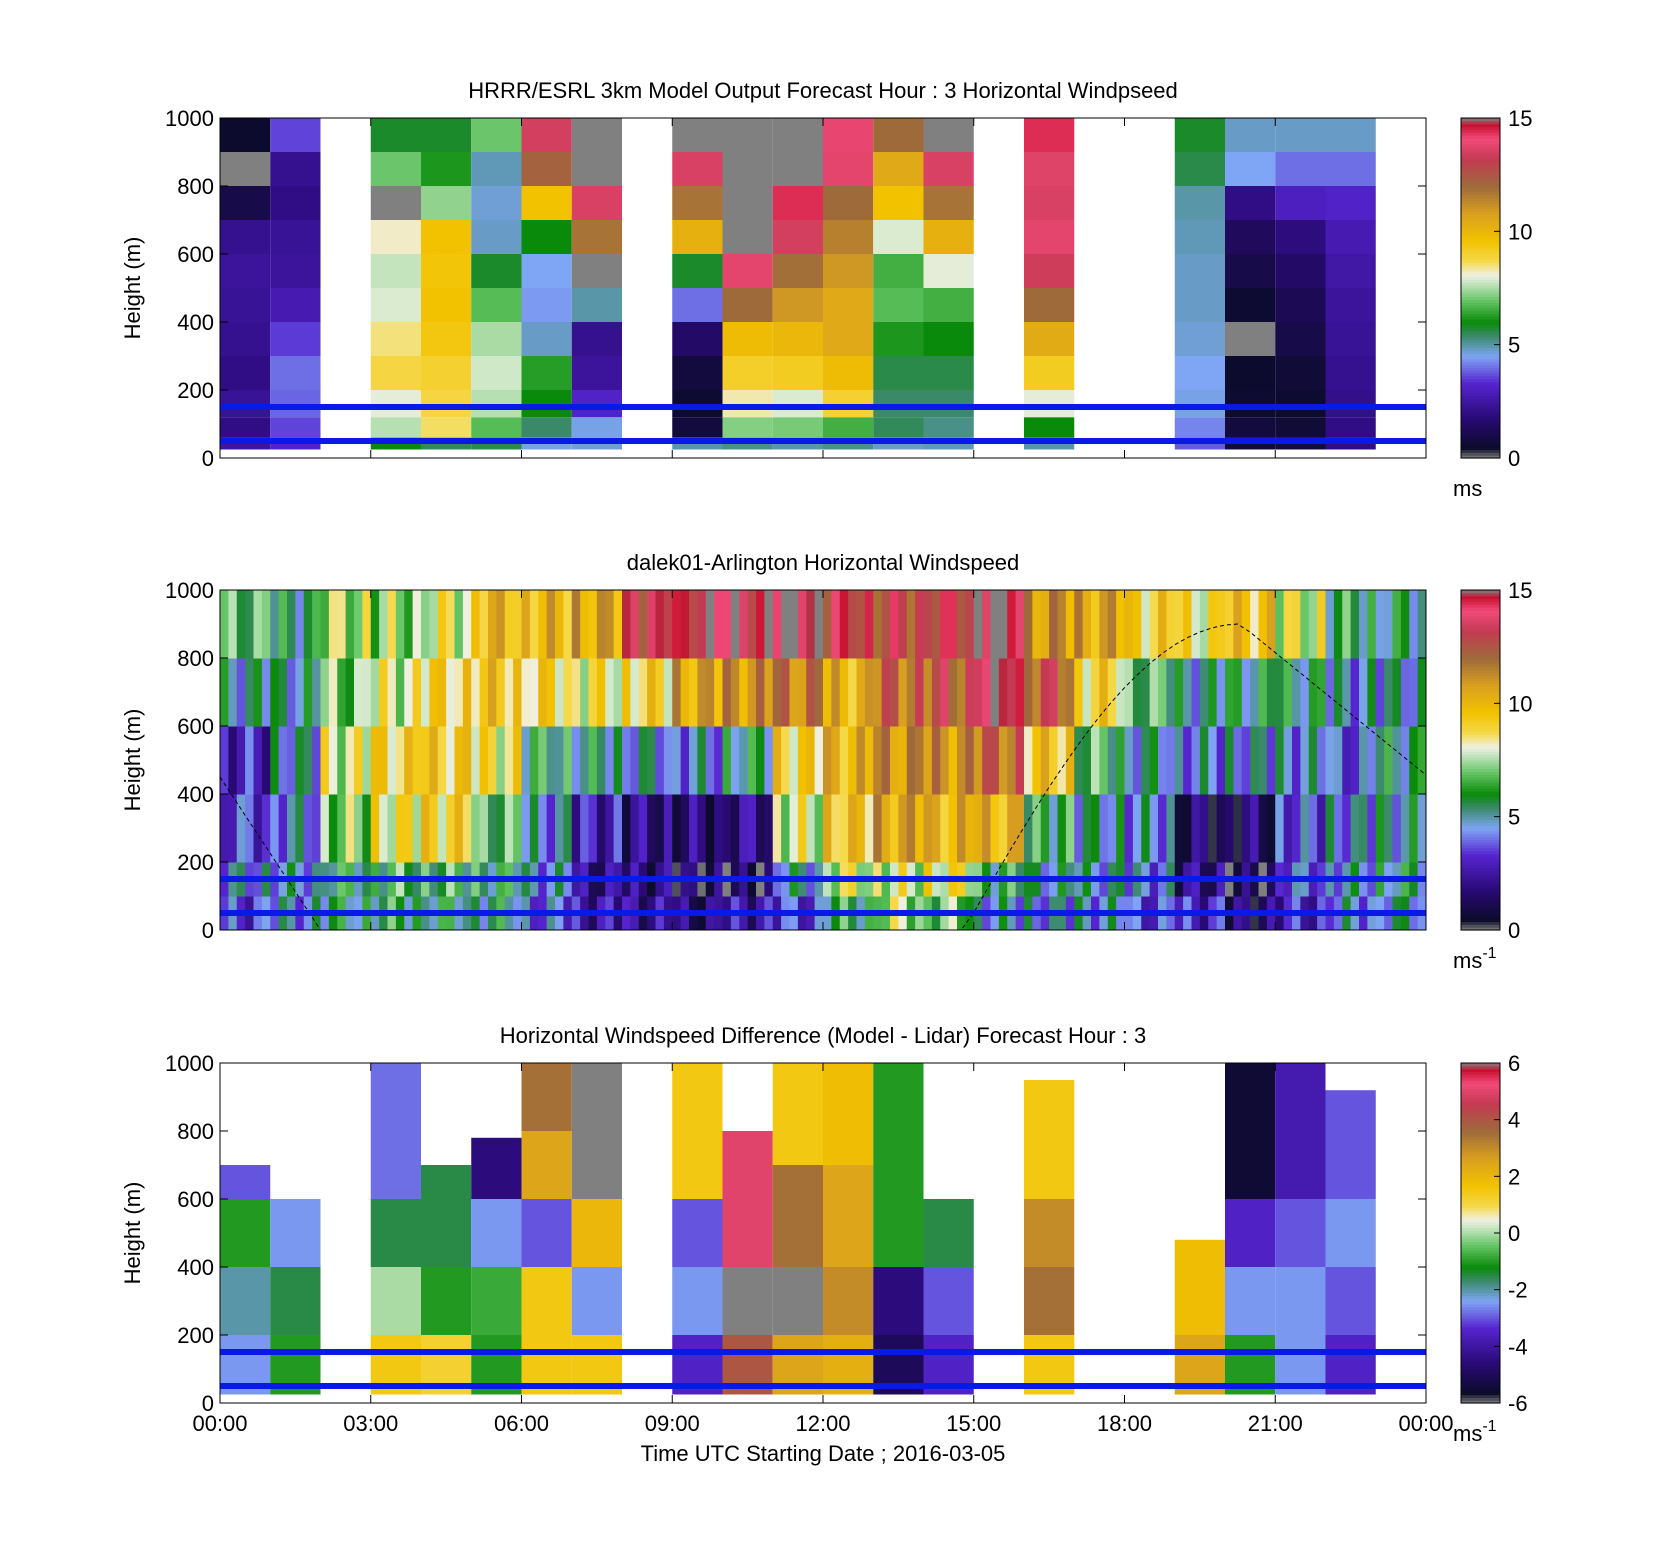 This screenshot has height=1561, width=1680. I want to click on heatmap-cells, so click(798, 284).